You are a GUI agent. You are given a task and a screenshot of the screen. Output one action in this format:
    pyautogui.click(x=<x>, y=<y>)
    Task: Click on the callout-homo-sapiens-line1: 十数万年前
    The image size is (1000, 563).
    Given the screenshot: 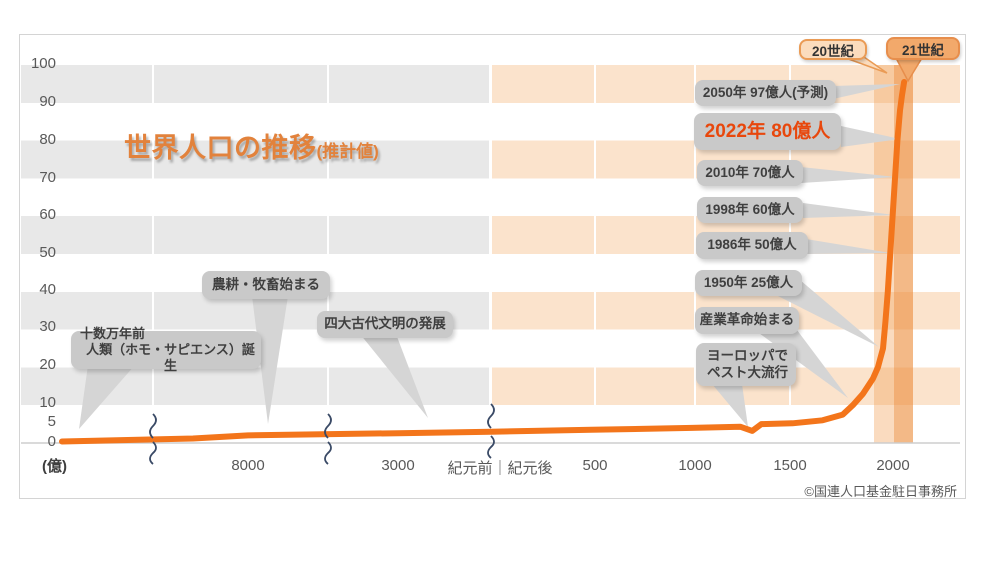 What is the action you would take?
    pyautogui.click(x=113, y=333)
    